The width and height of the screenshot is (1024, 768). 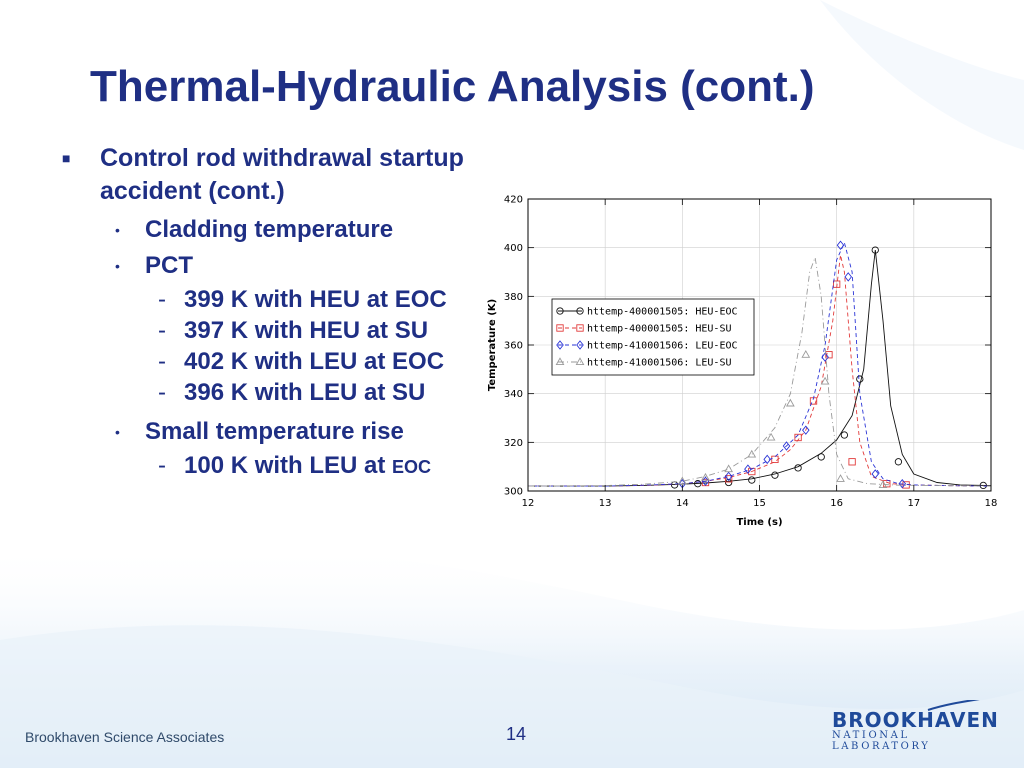 I want to click on pct-item-text: 399 K with HEU at EOC, so click(x=315, y=299).